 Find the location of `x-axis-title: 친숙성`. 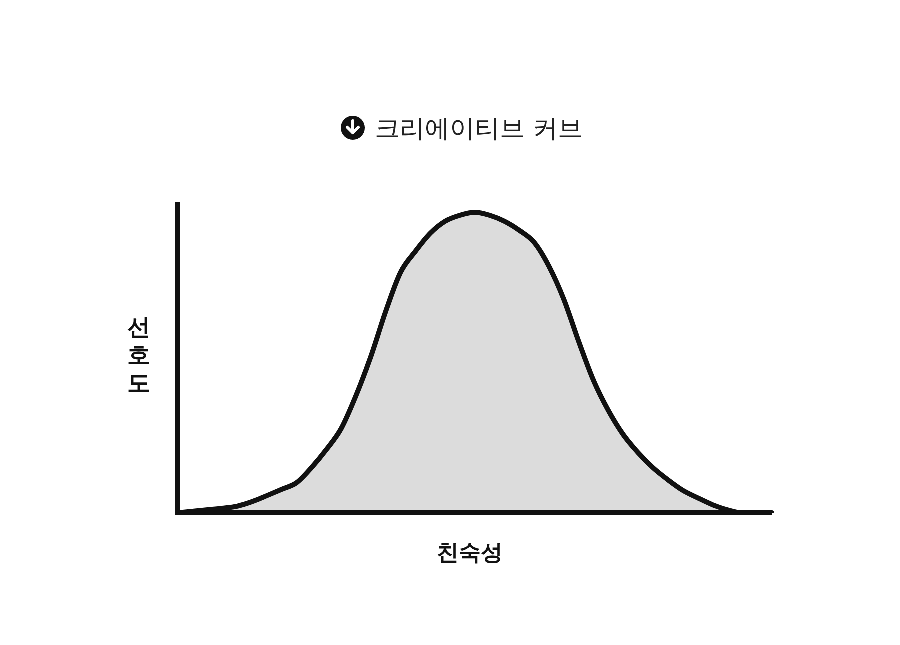

x-axis-title: 친숙성 is located at coordinates (470, 554).